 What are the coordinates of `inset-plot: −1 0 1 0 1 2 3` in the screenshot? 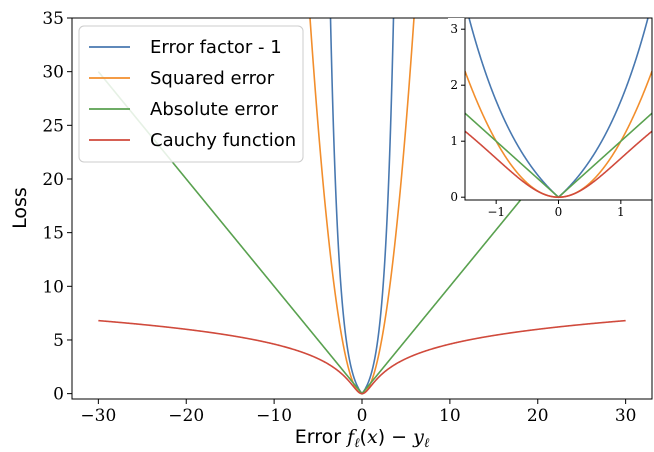 It's located at (550, 118).